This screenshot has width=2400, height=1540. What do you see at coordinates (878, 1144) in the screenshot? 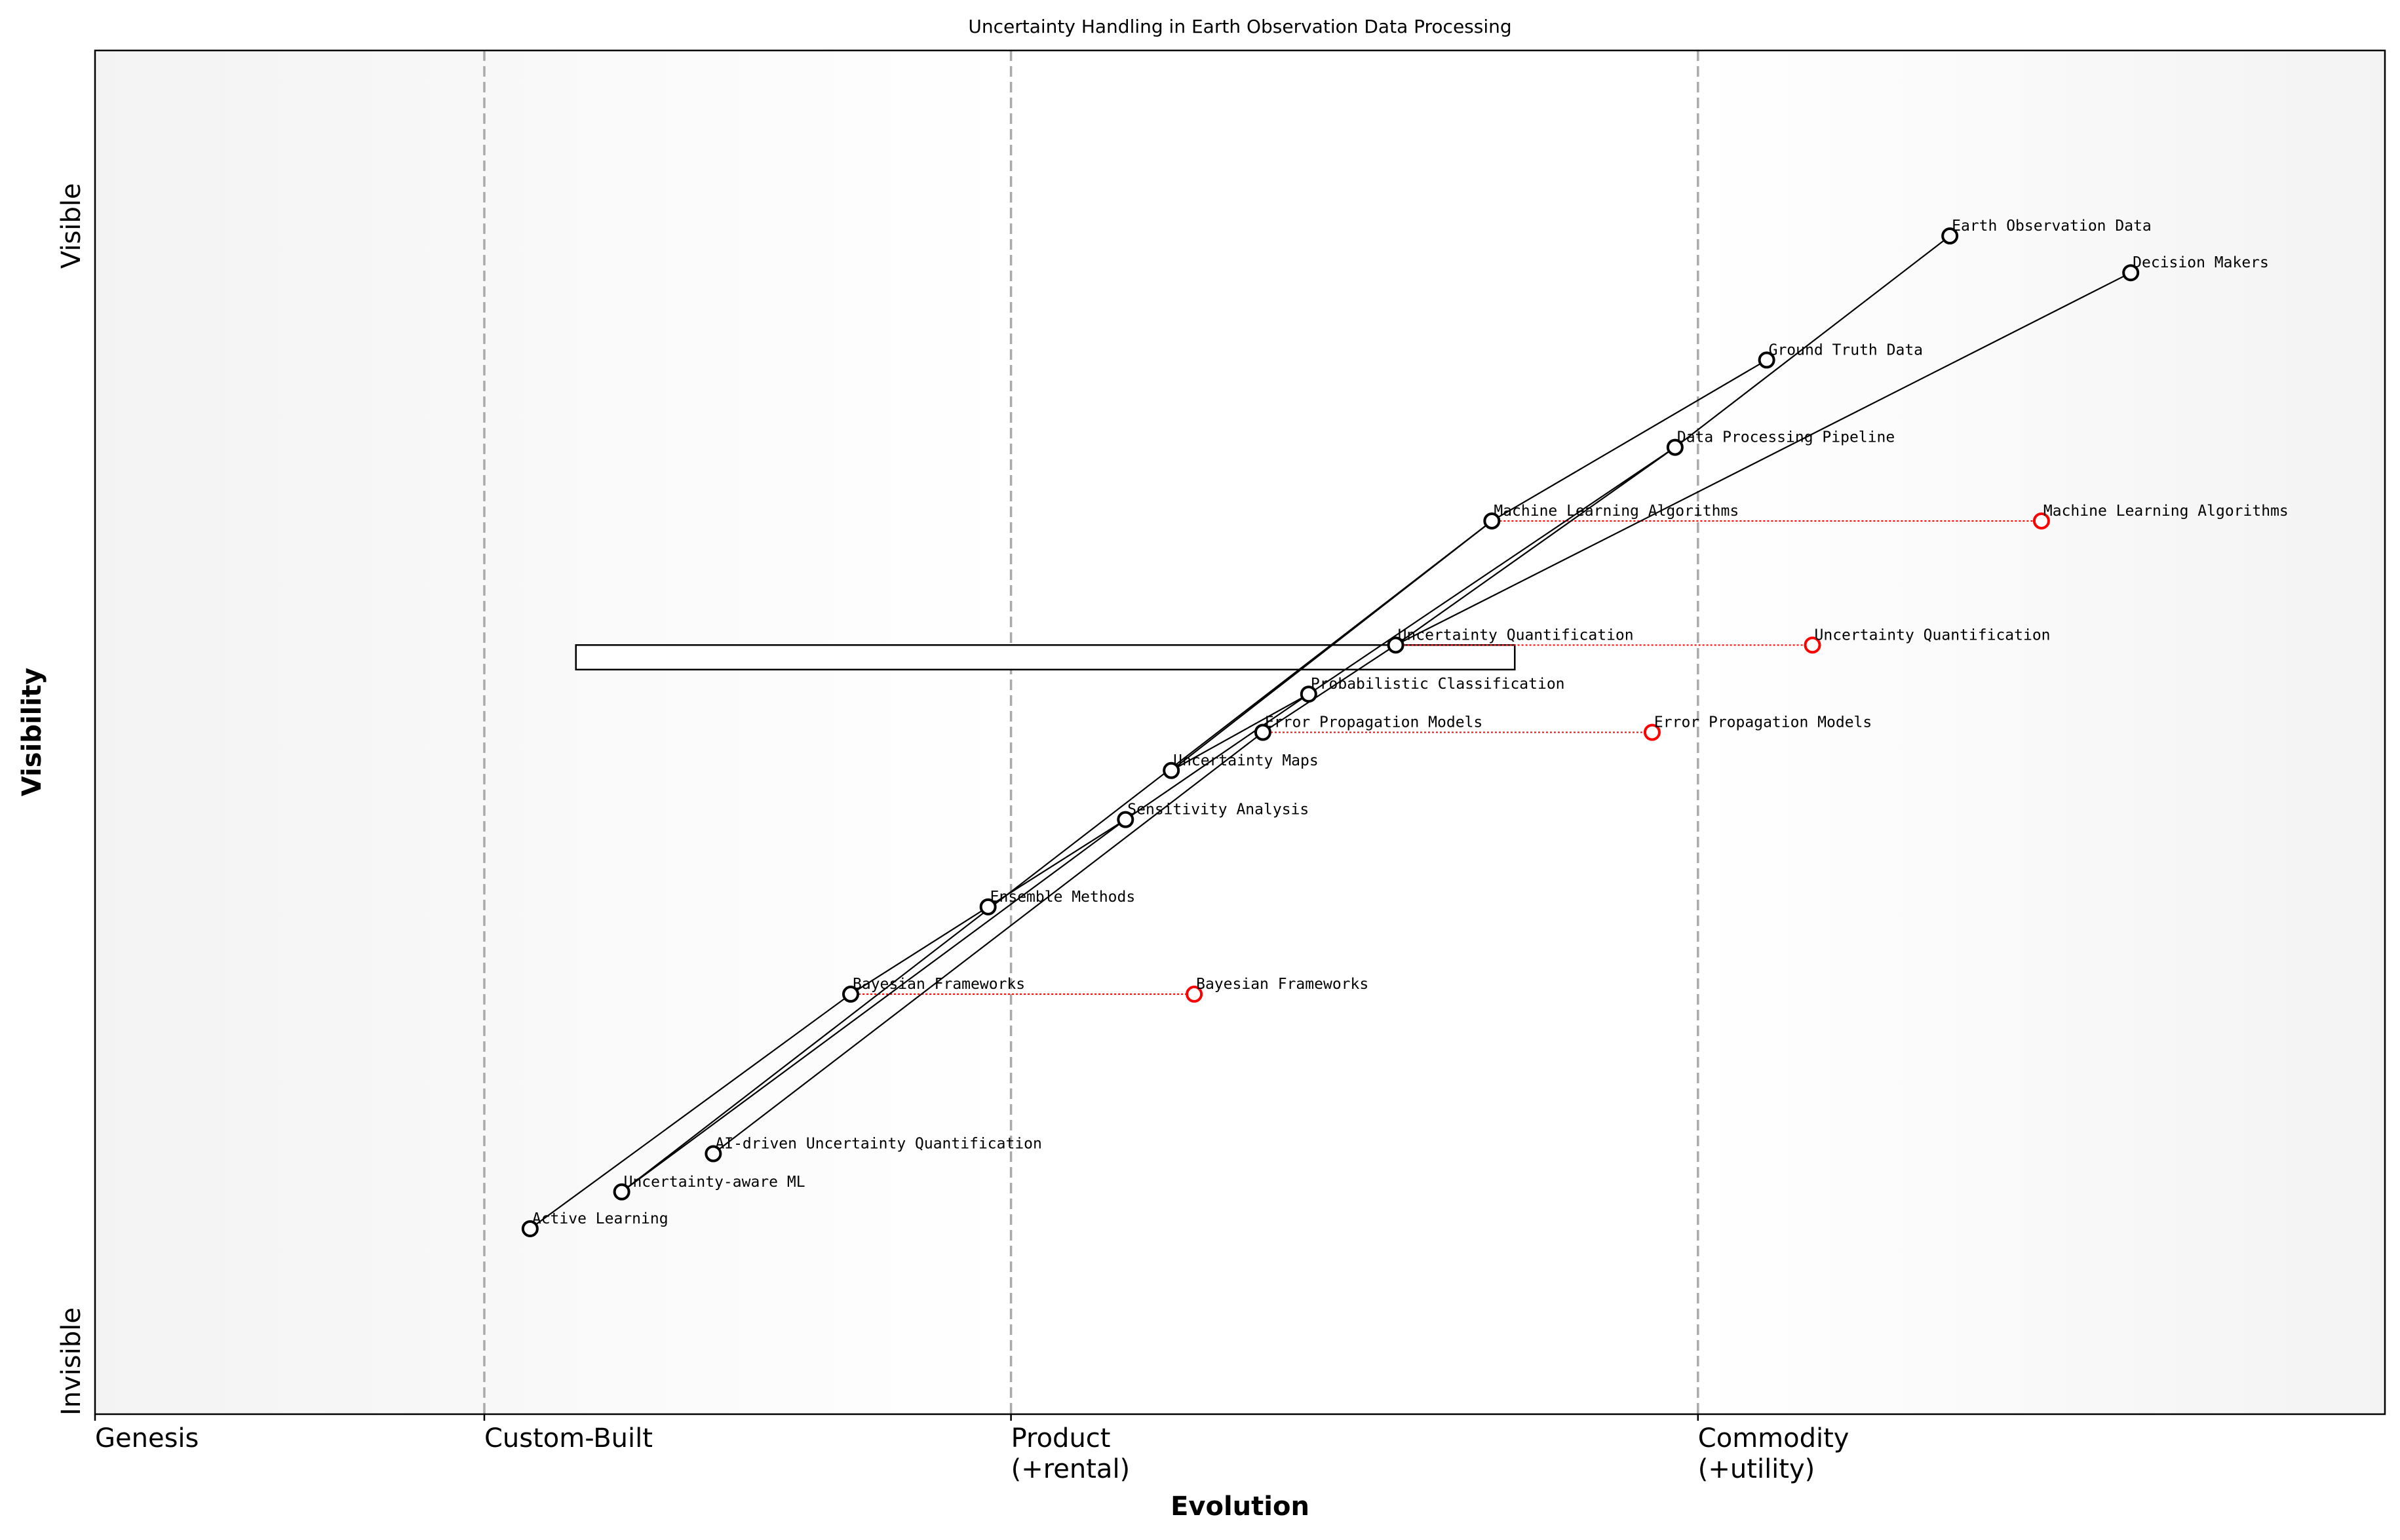
I see `component-label: AI-driven Uncertainty Quantification` at bounding box center [878, 1144].